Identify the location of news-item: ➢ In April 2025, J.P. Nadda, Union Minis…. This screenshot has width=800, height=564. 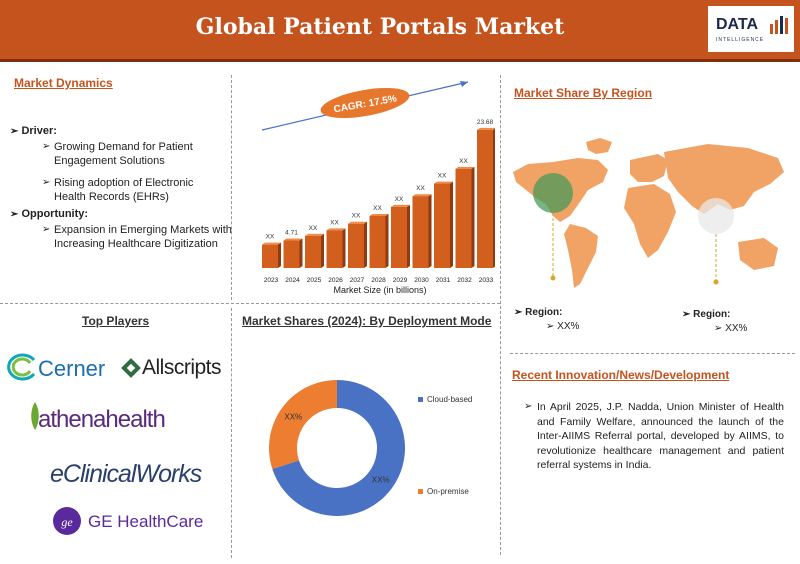
(654, 436).